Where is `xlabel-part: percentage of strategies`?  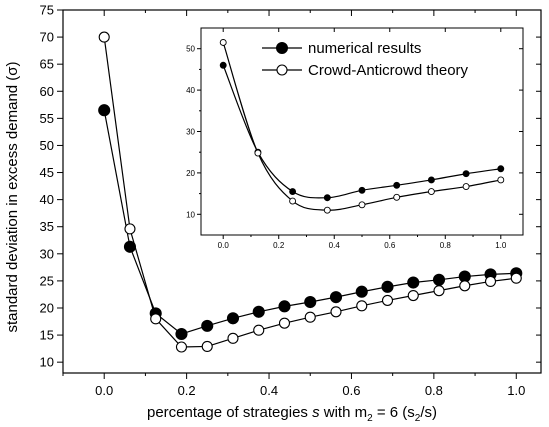
xlabel-part: percentage of strategies is located at coordinates (229, 412).